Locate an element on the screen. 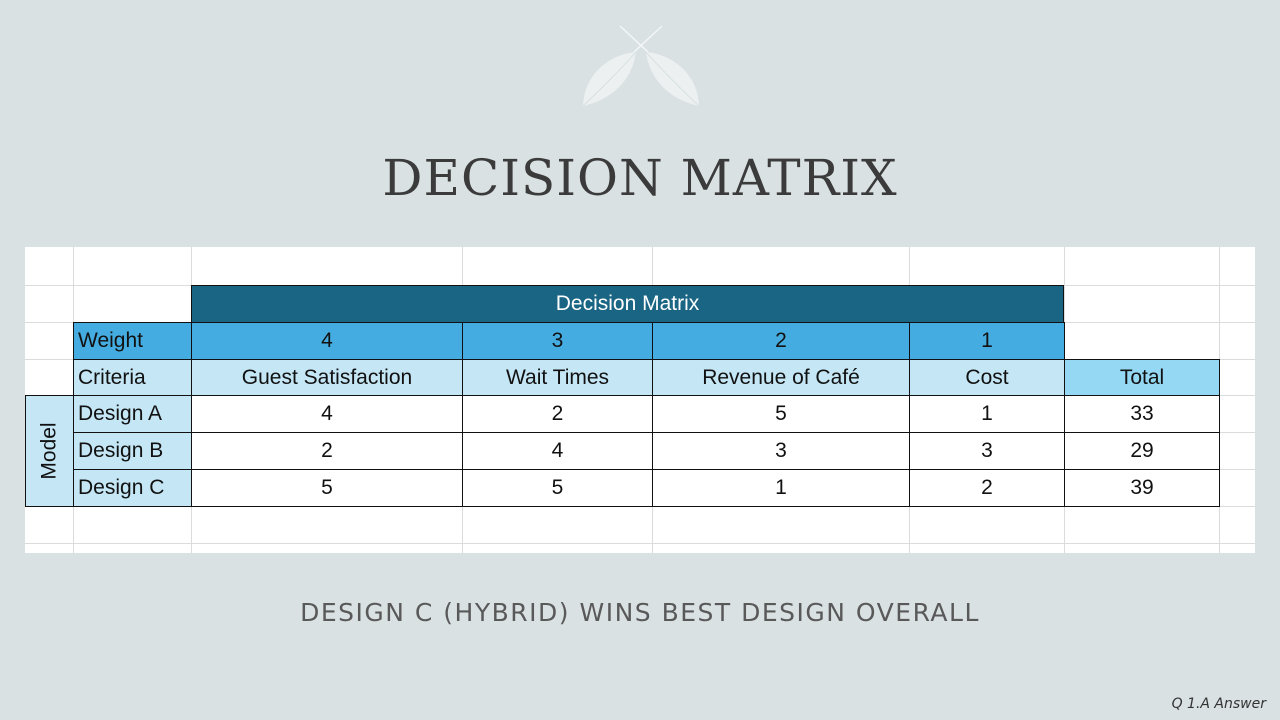 The height and width of the screenshot is (720, 1280). design-name: Design A is located at coordinates (132, 414).